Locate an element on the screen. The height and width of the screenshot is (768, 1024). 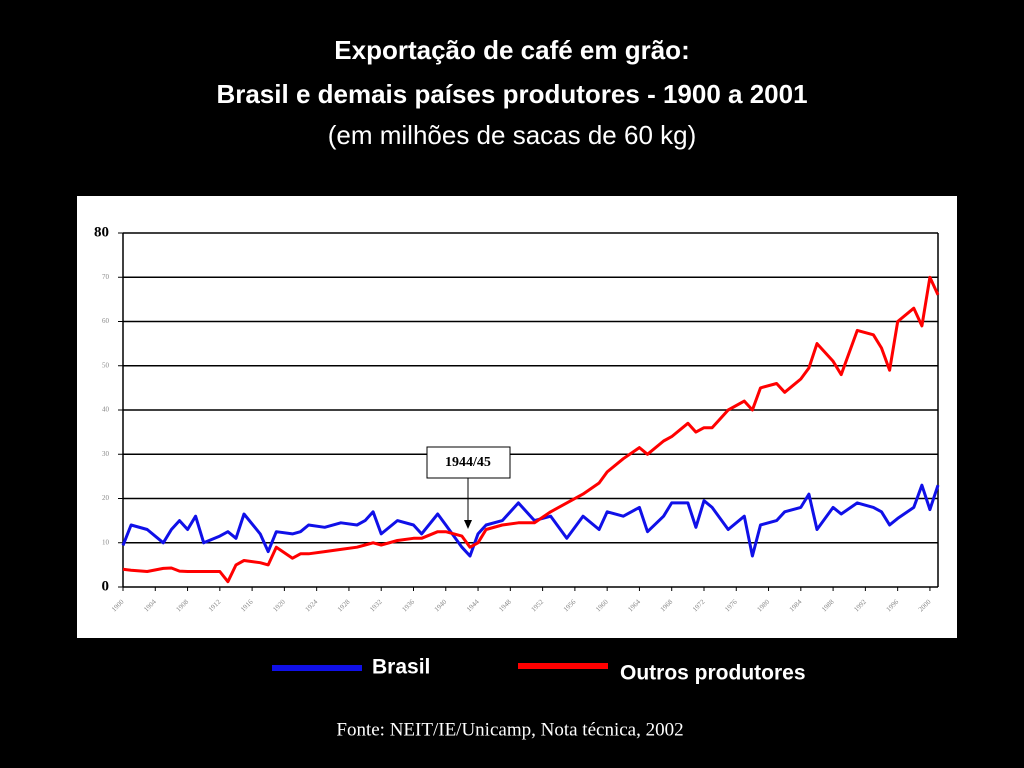
y-tick-label: 0 is located at coordinates (106, 586).